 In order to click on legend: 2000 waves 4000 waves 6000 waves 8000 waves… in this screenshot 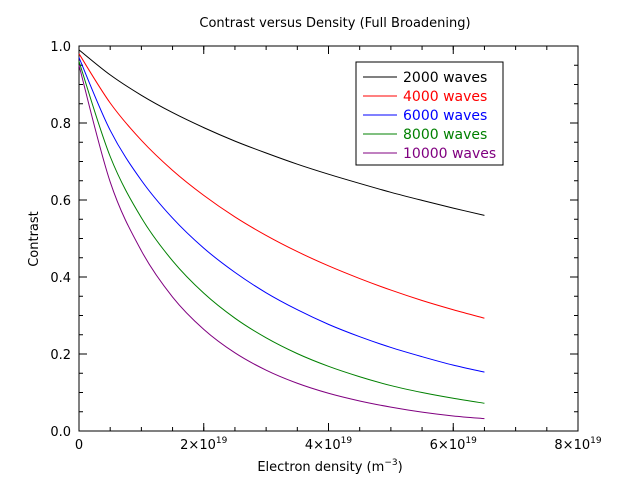, I will do `click(429, 113)`.